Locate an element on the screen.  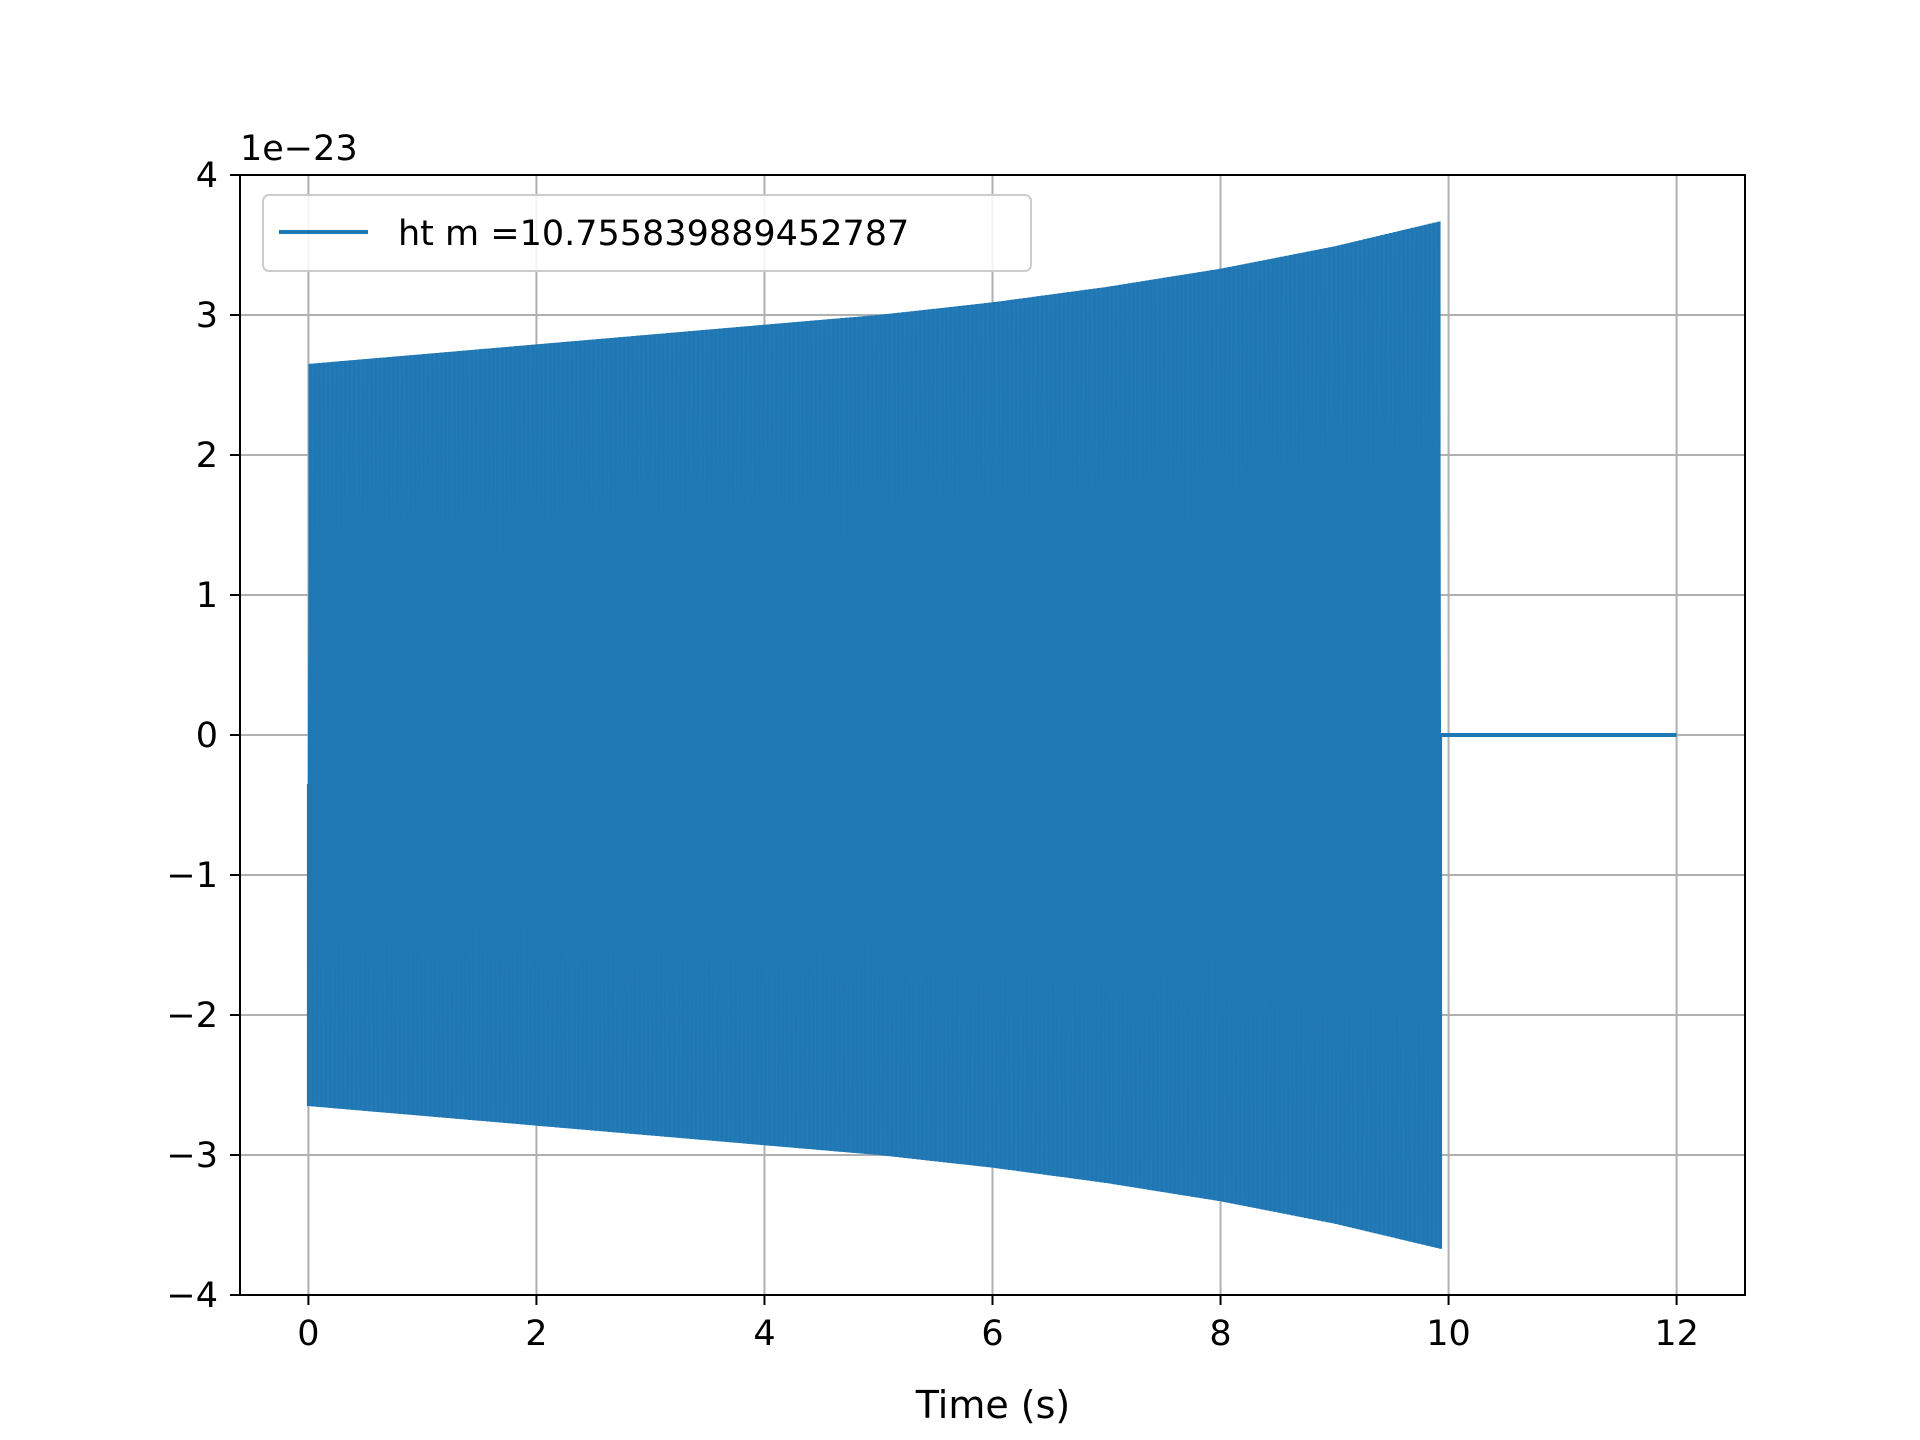
legend-entry-label: ht m =10.755839889452787 is located at coordinates (653, 234).